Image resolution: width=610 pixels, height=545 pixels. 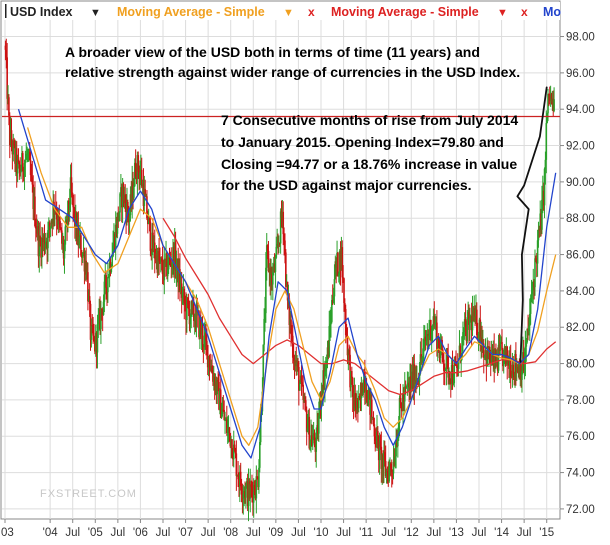 What do you see at coordinates (580, 183) in the screenshot?
I see `ytick-label: 90.00` at bounding box center [580, 183].